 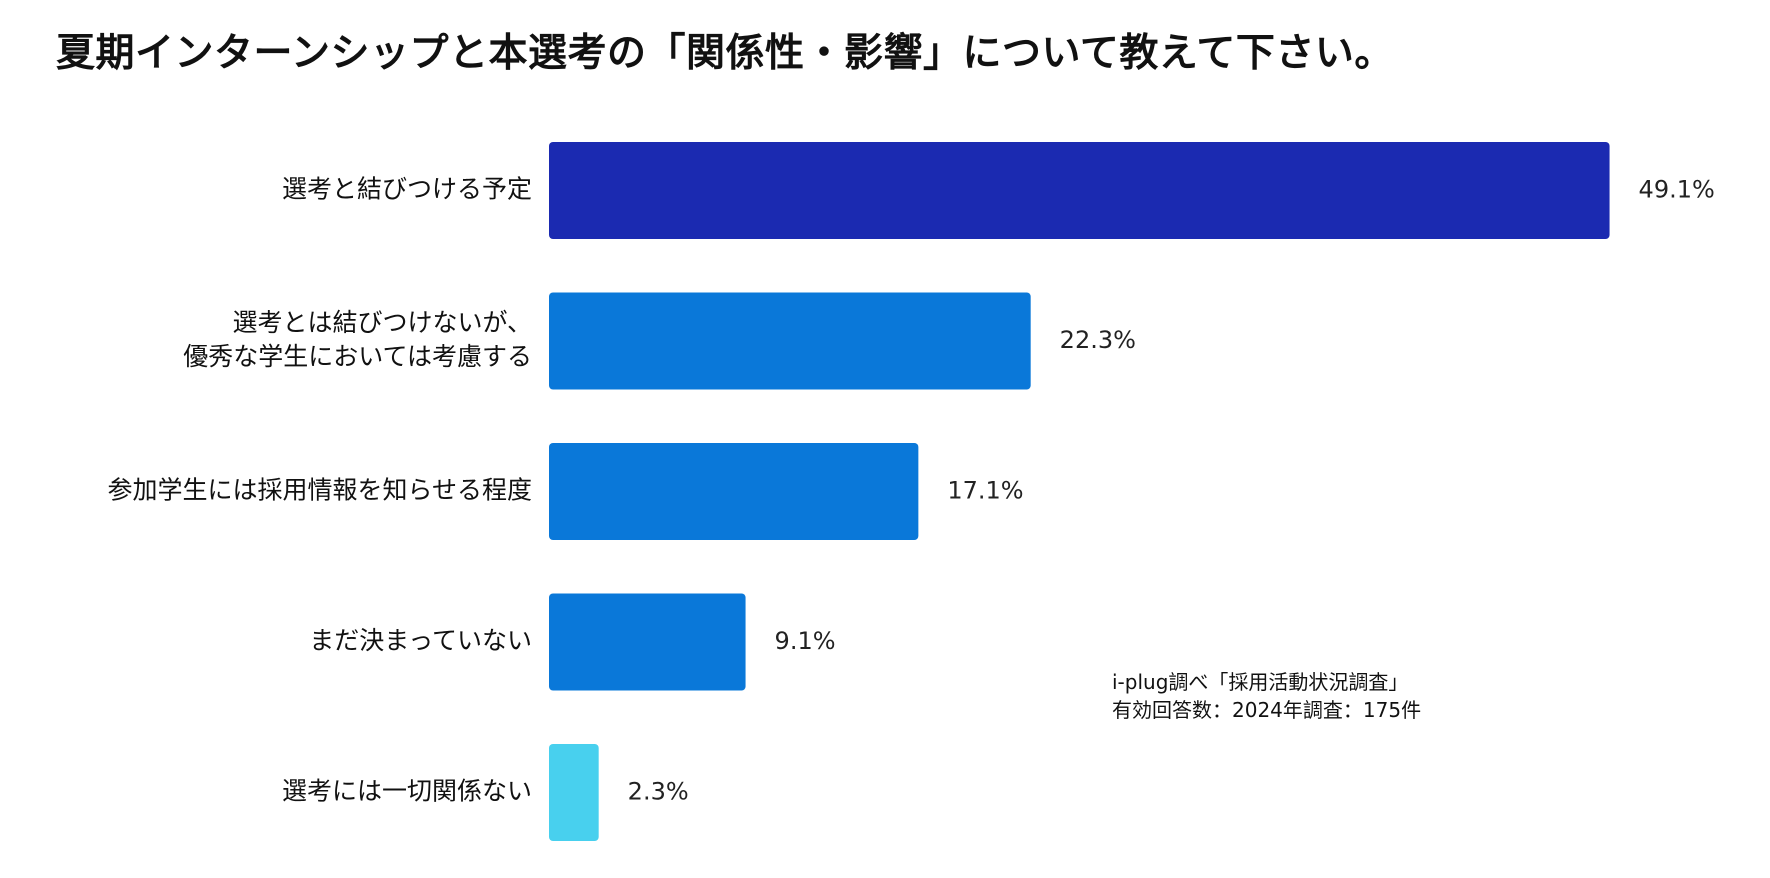 What do you see at coordinates (985, 491) in the screenshot?
I see `value-label-3: 17.1%` at bounding box center [985, 491].